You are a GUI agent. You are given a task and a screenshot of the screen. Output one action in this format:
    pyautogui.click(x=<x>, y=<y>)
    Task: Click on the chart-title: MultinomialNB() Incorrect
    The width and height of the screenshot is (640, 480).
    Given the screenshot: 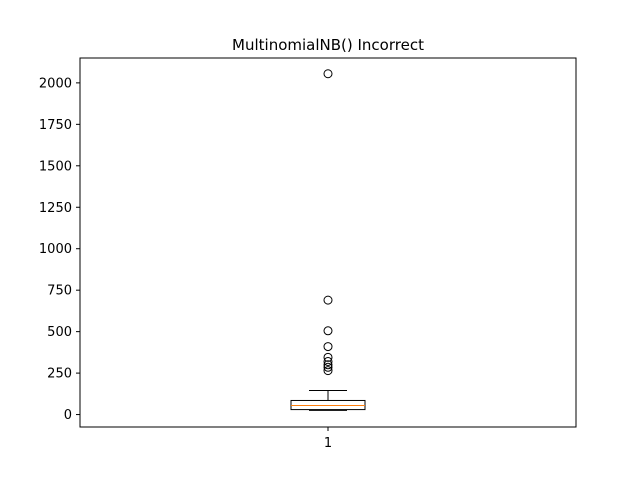 What is the action you would take?
    pyautogui.click(x=328, y=45)
    